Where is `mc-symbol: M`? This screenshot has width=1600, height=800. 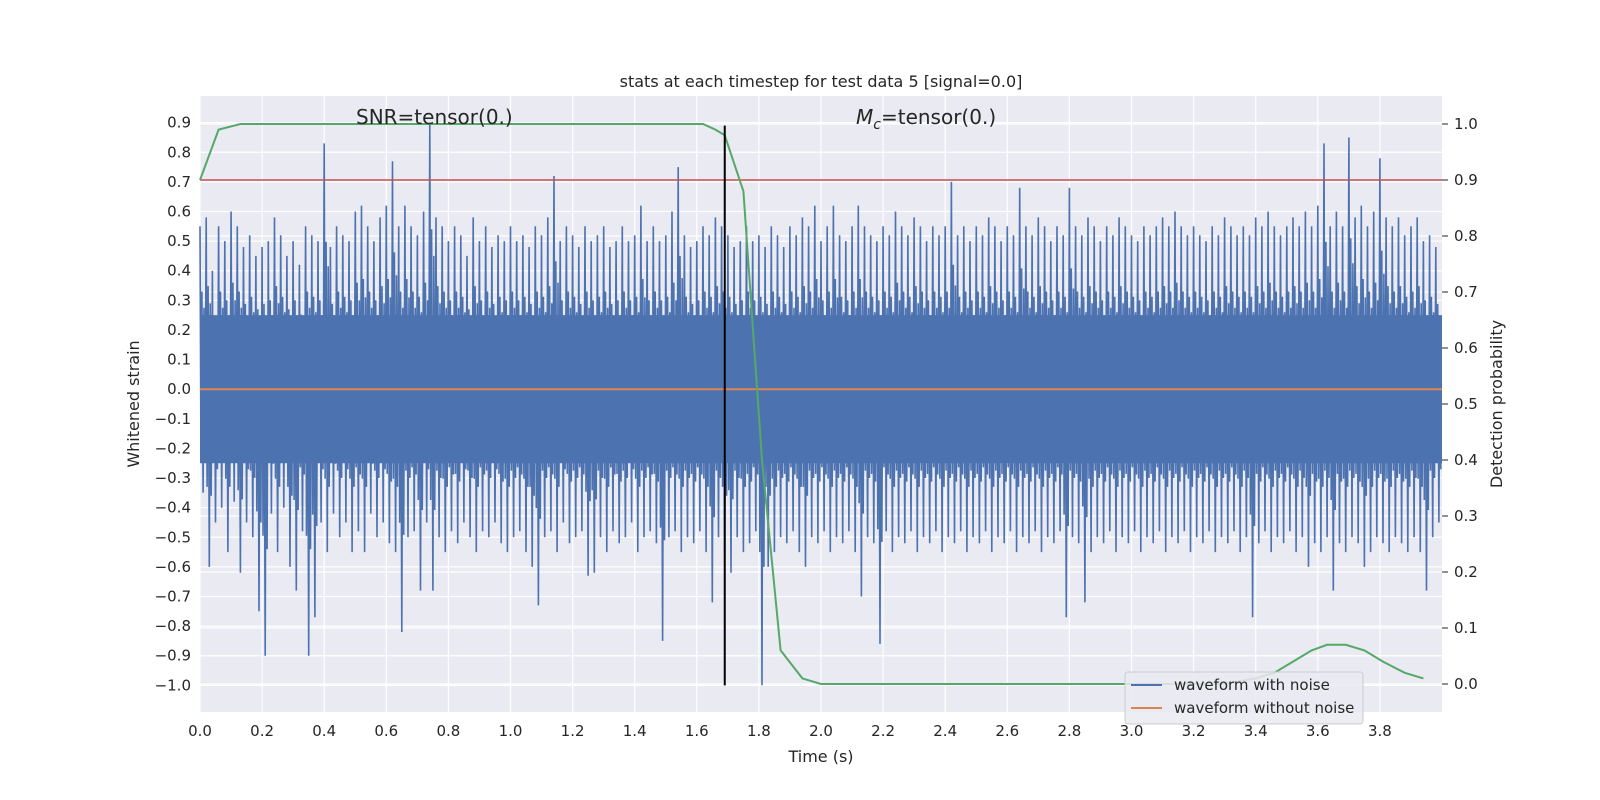 mc-symbol: M is located at coordinates (864, 117).